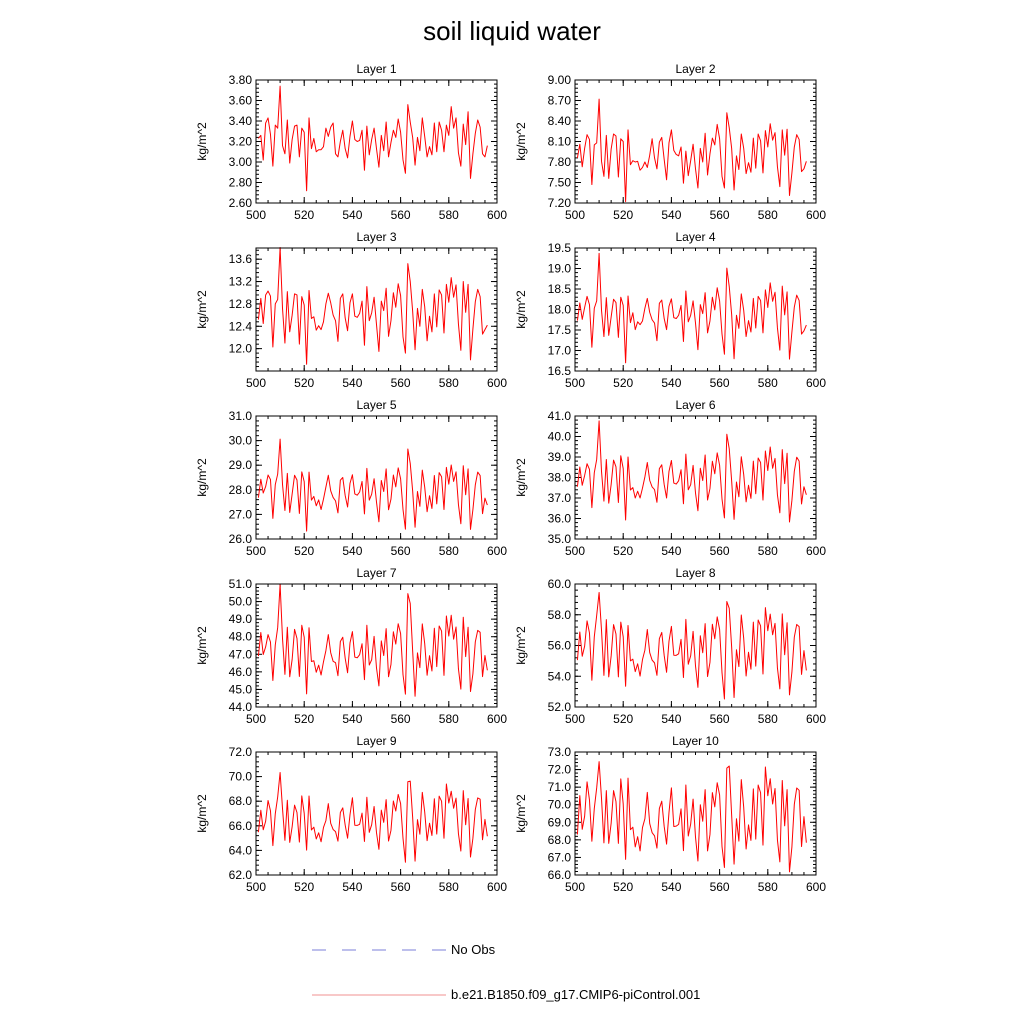 This screenshot has width=1024, height=1024. I want to click on y-tick-label: 72.0, so click(560, 770).